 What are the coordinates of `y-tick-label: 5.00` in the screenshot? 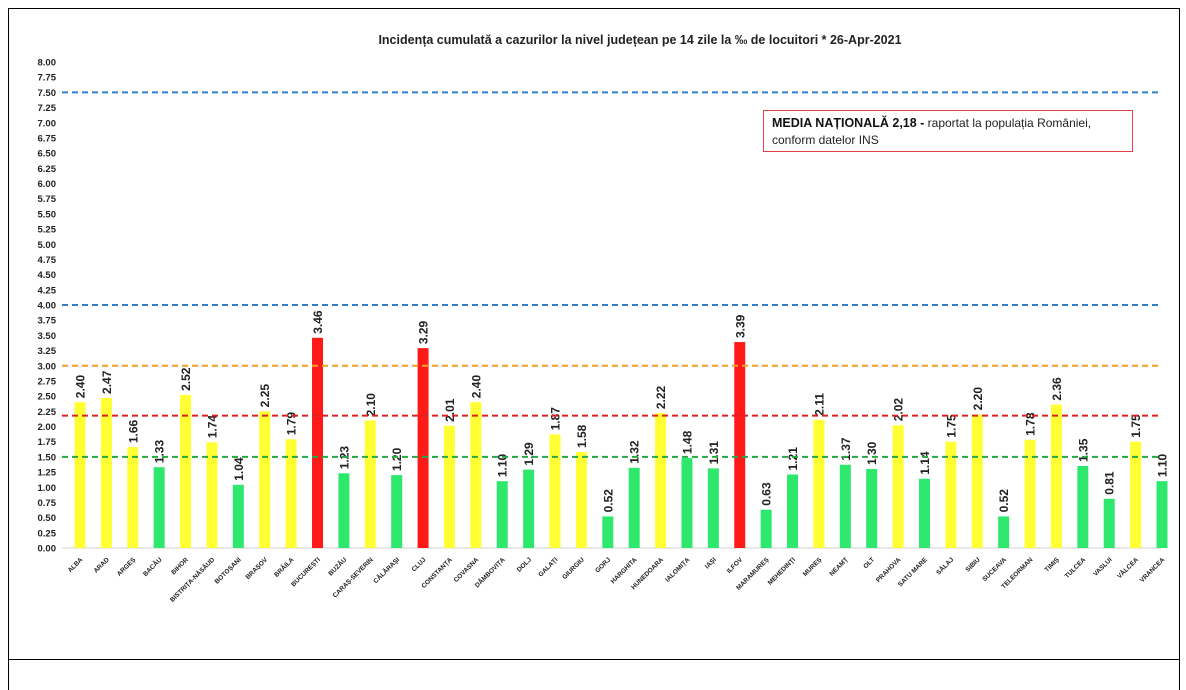 It's located at (47, 245).